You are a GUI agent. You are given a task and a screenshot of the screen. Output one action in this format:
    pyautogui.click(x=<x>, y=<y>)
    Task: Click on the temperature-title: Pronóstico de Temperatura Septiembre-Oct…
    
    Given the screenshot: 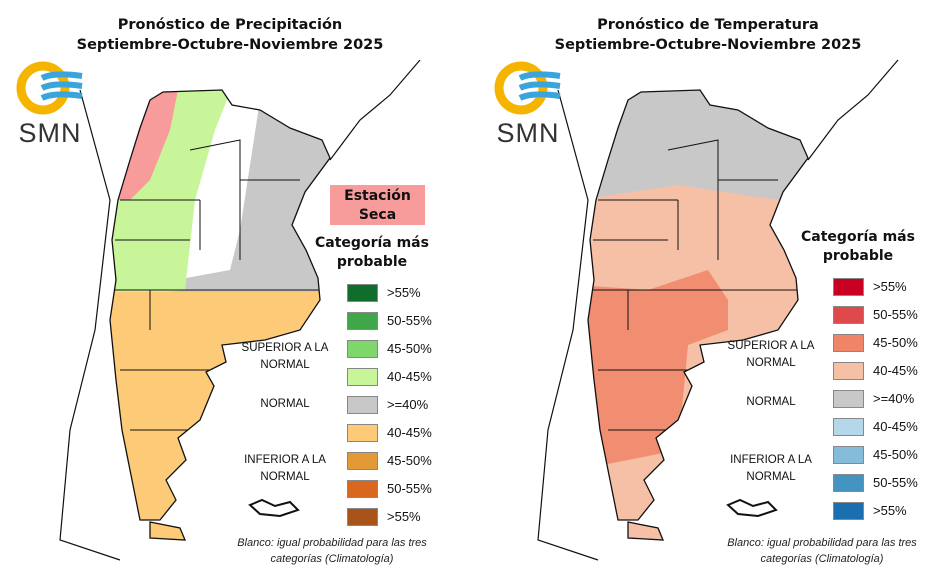 What is the action you would take?
    pyautogui.click(x=708, y=35)
    